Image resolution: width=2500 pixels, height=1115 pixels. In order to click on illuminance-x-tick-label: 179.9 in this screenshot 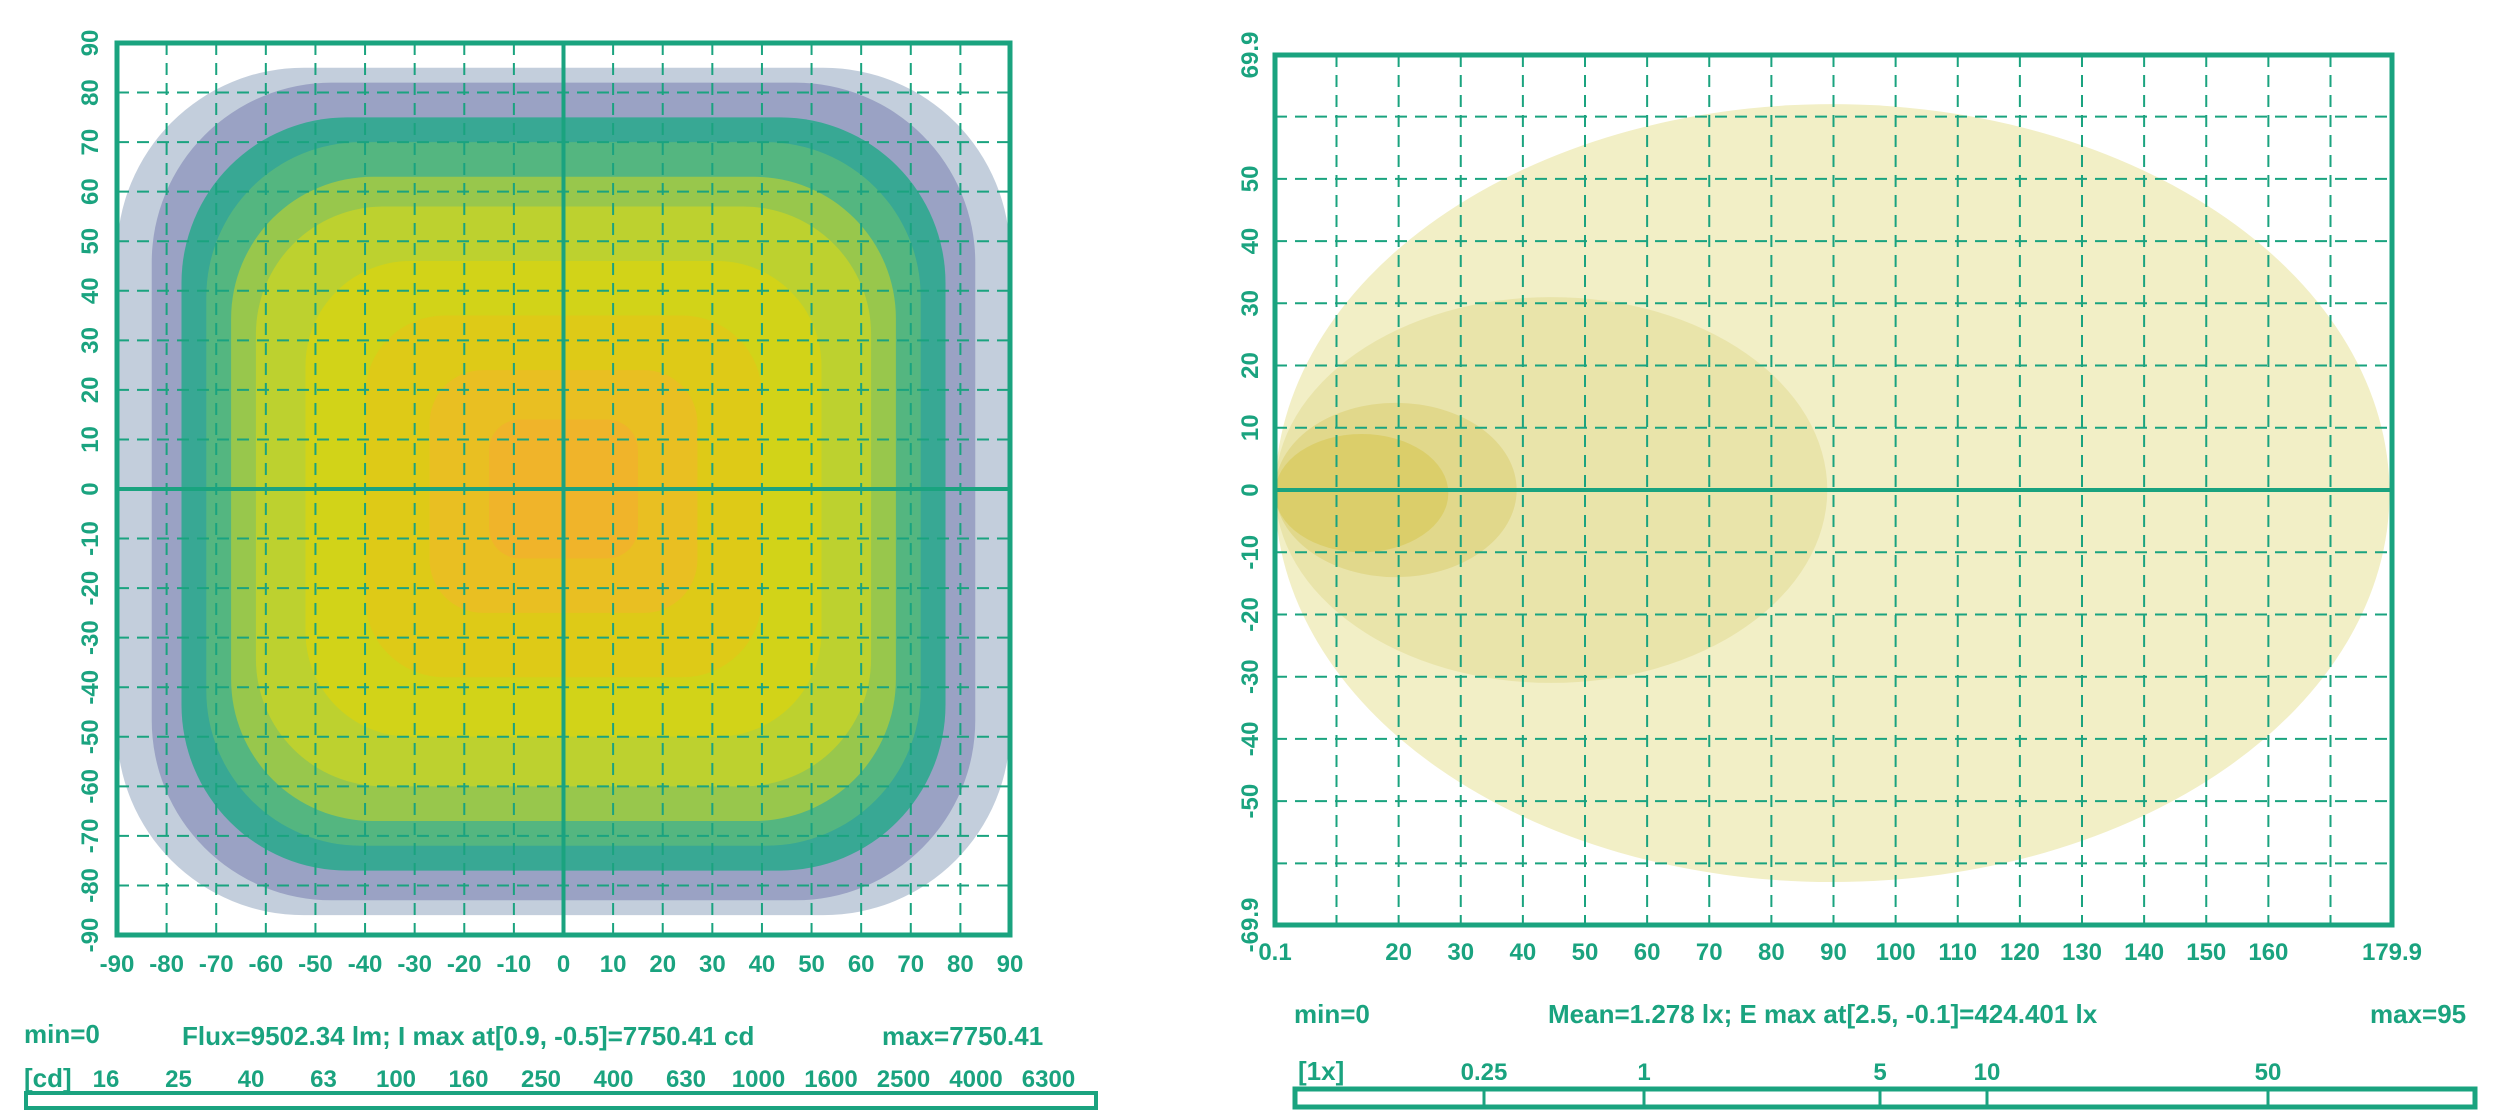, I will do `click(2392, 952)`.